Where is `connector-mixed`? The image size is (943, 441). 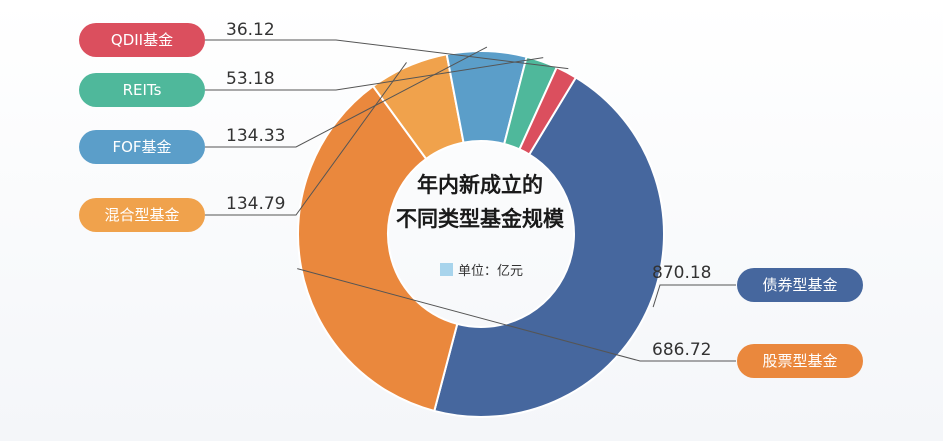 connector-mixed is located at coordinates (306, 139).